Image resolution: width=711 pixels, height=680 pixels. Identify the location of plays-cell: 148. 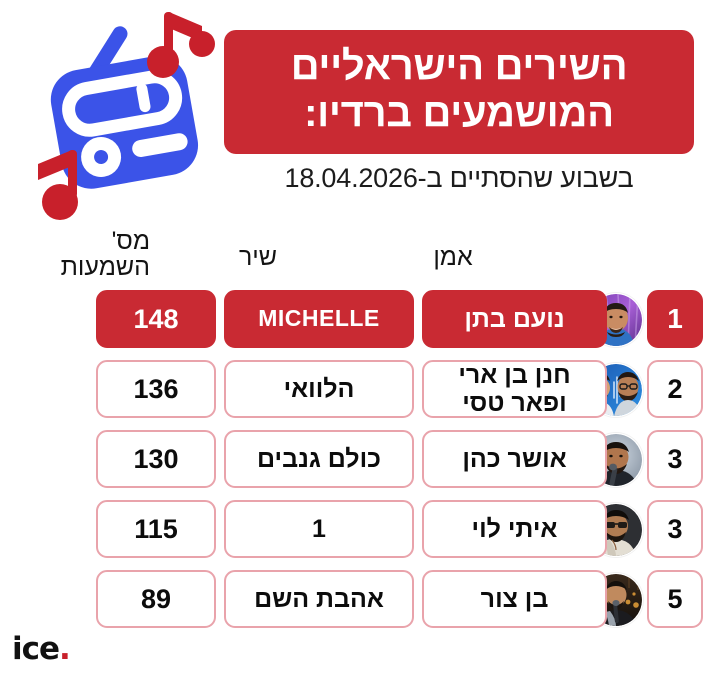
(156, 319).